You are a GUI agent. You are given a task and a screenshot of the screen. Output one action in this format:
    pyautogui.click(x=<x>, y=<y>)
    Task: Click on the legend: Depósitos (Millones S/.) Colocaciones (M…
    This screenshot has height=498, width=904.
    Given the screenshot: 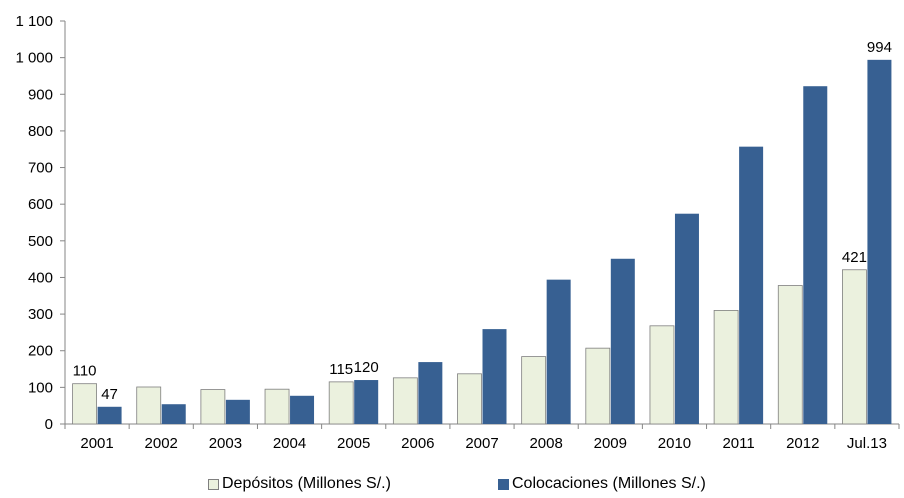 What is the action you would take?
    pyautogui.click(x=452, y=486)
    